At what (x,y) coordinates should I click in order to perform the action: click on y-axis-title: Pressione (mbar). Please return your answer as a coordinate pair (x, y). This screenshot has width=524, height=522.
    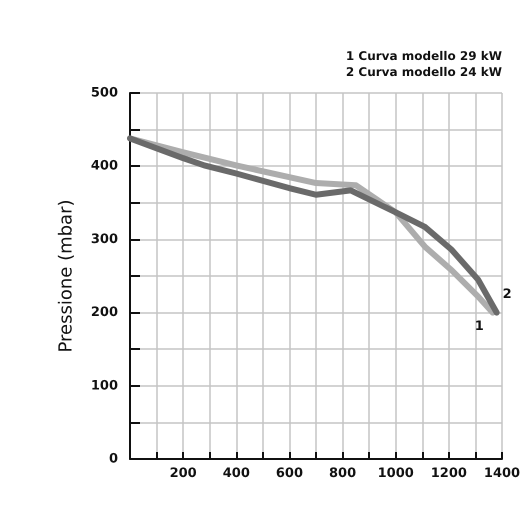
    Looking at the image, I should click on (66, 276).